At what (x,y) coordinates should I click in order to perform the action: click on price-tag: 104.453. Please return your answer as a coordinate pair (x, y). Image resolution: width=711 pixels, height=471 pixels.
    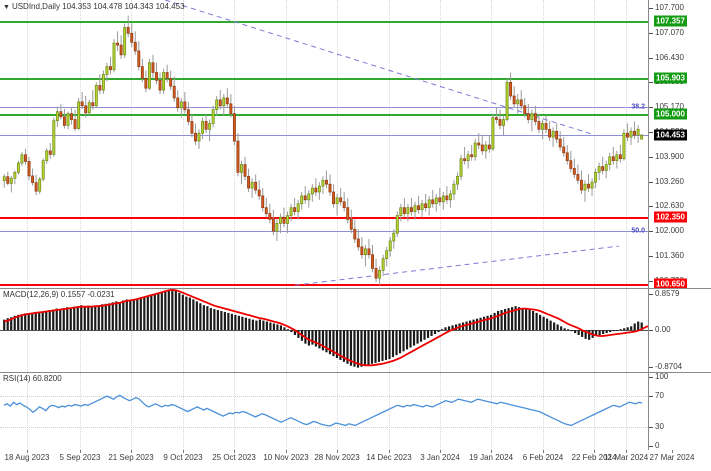
    Looking at the image, I should click on (670, 135).